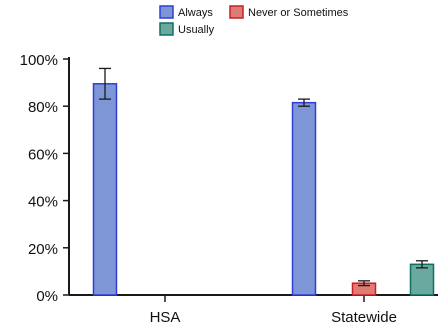  Describe the element at coordinates (47, 296) in the screenshot. I see `y-tick-label: 0%` at that location.